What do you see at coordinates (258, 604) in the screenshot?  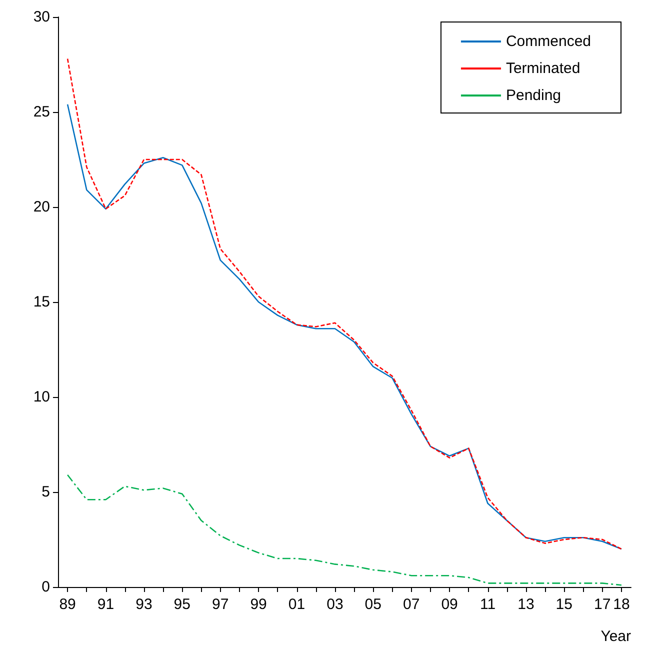 I see `x-tick-label: 99` at bounding box center [258, 604].